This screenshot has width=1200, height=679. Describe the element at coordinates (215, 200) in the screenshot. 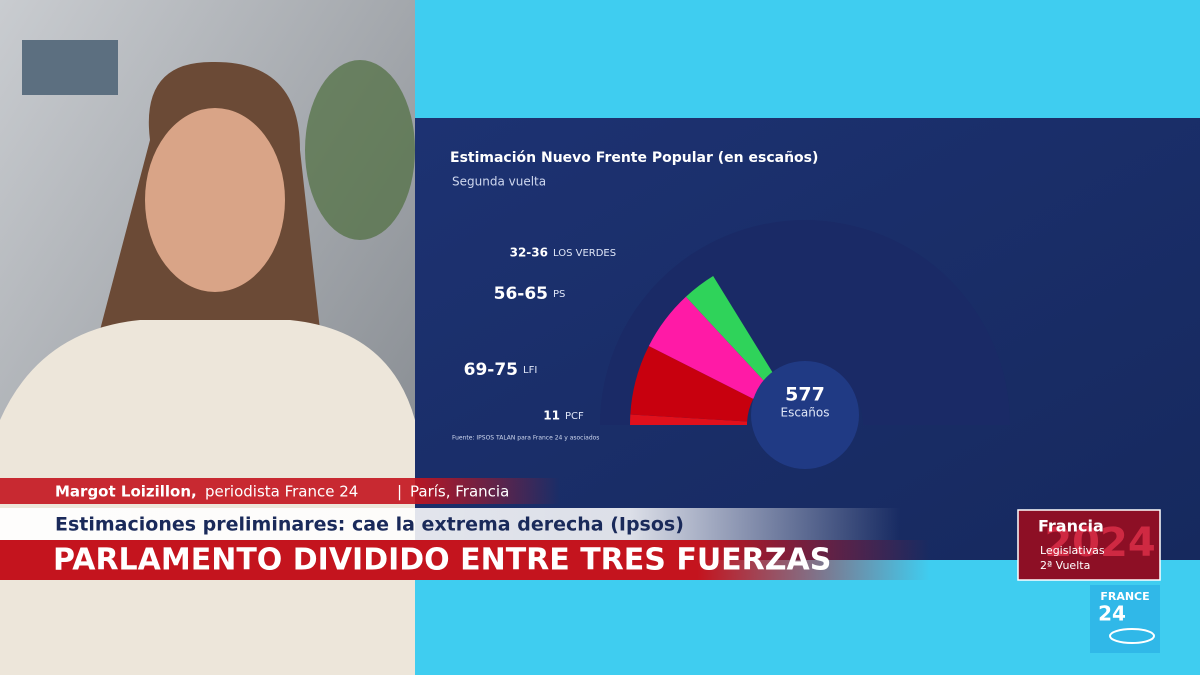

I see `presenter-face` at that location.